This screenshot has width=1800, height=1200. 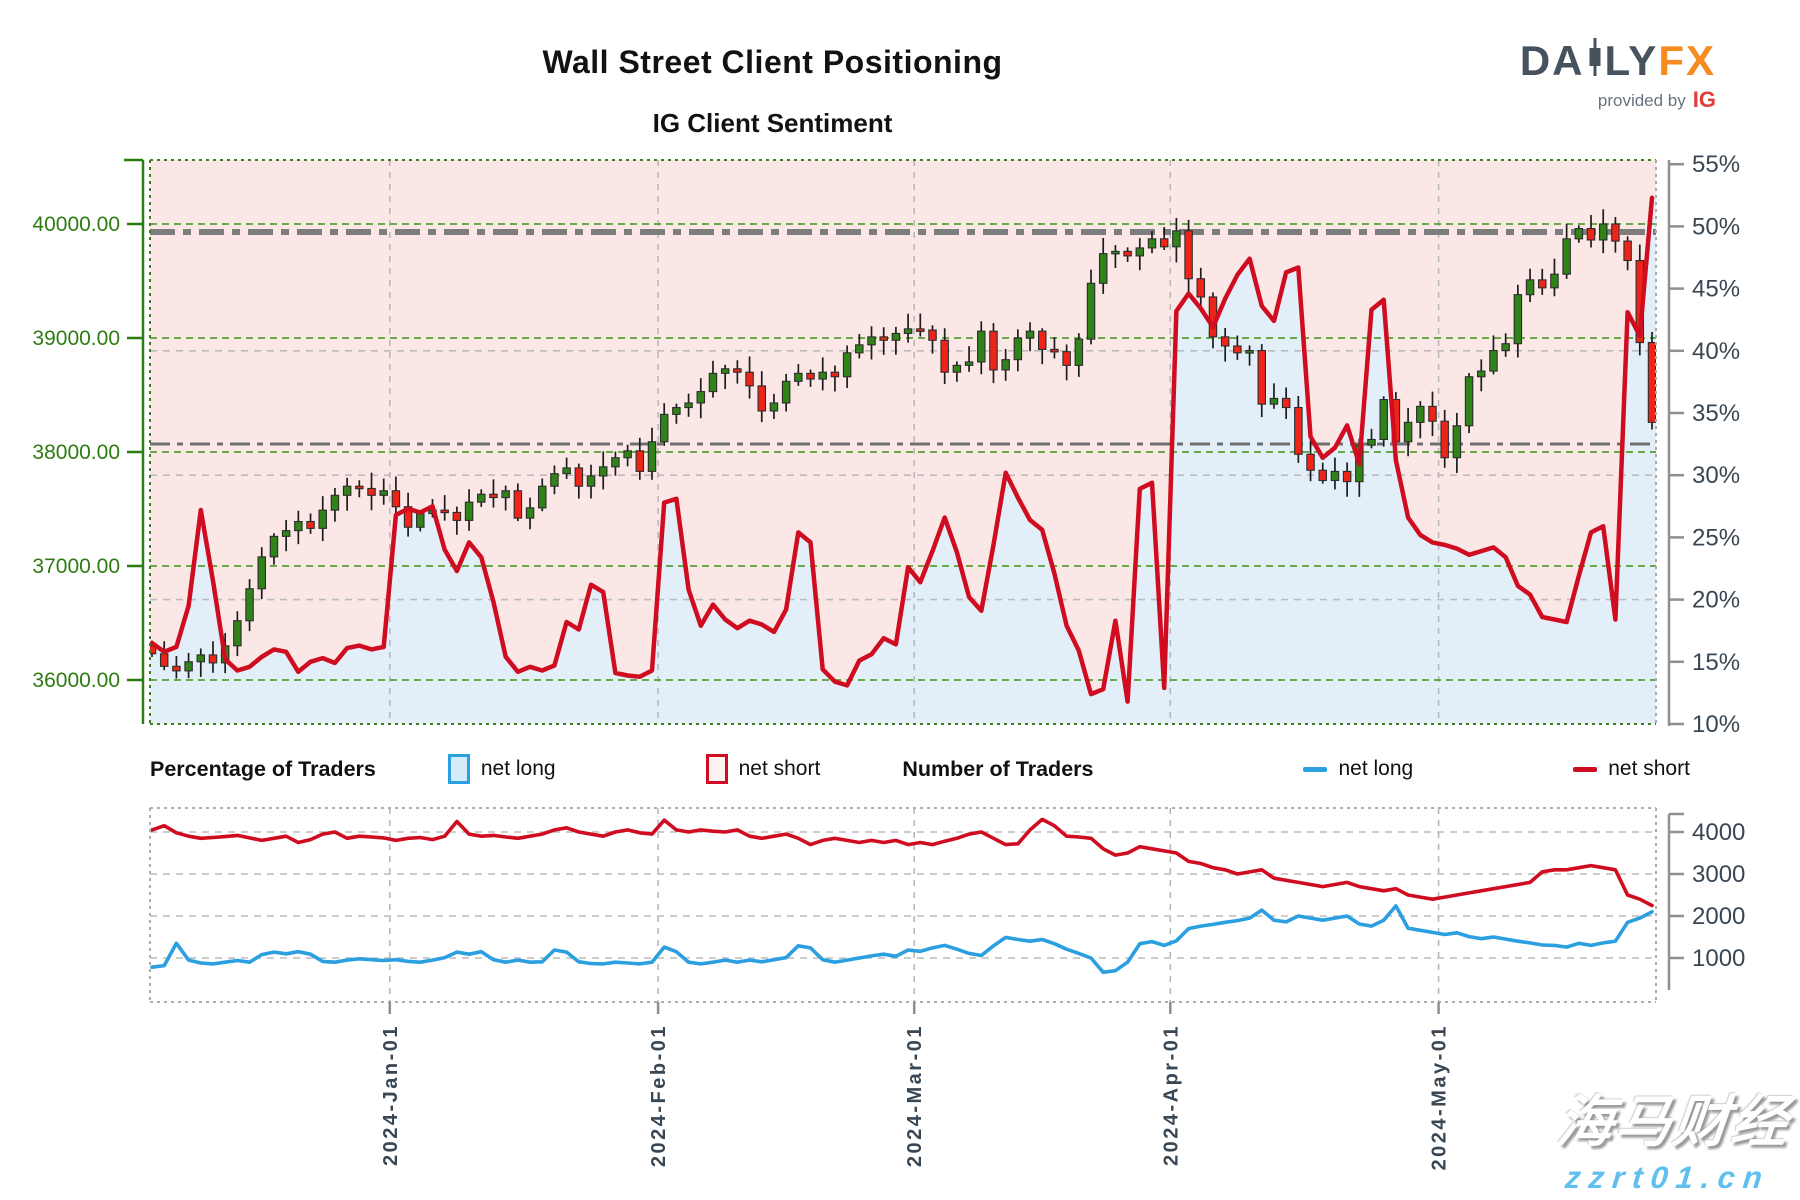 What do you see at coordinates (1641, 100) in the screenshot?
I see `provided-by-label: provided by` at bounding box center [1641, 100].